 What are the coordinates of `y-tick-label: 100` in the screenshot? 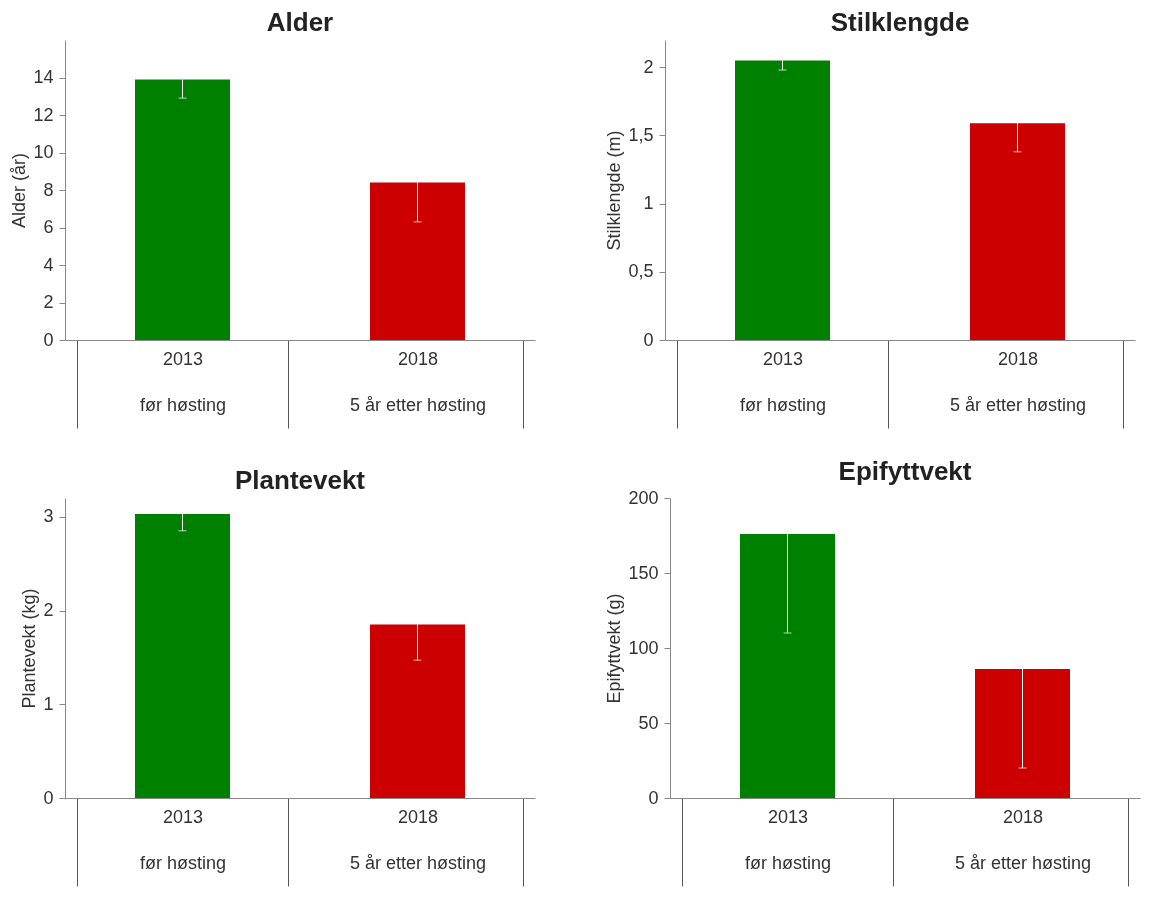 It's located at (643, 647).